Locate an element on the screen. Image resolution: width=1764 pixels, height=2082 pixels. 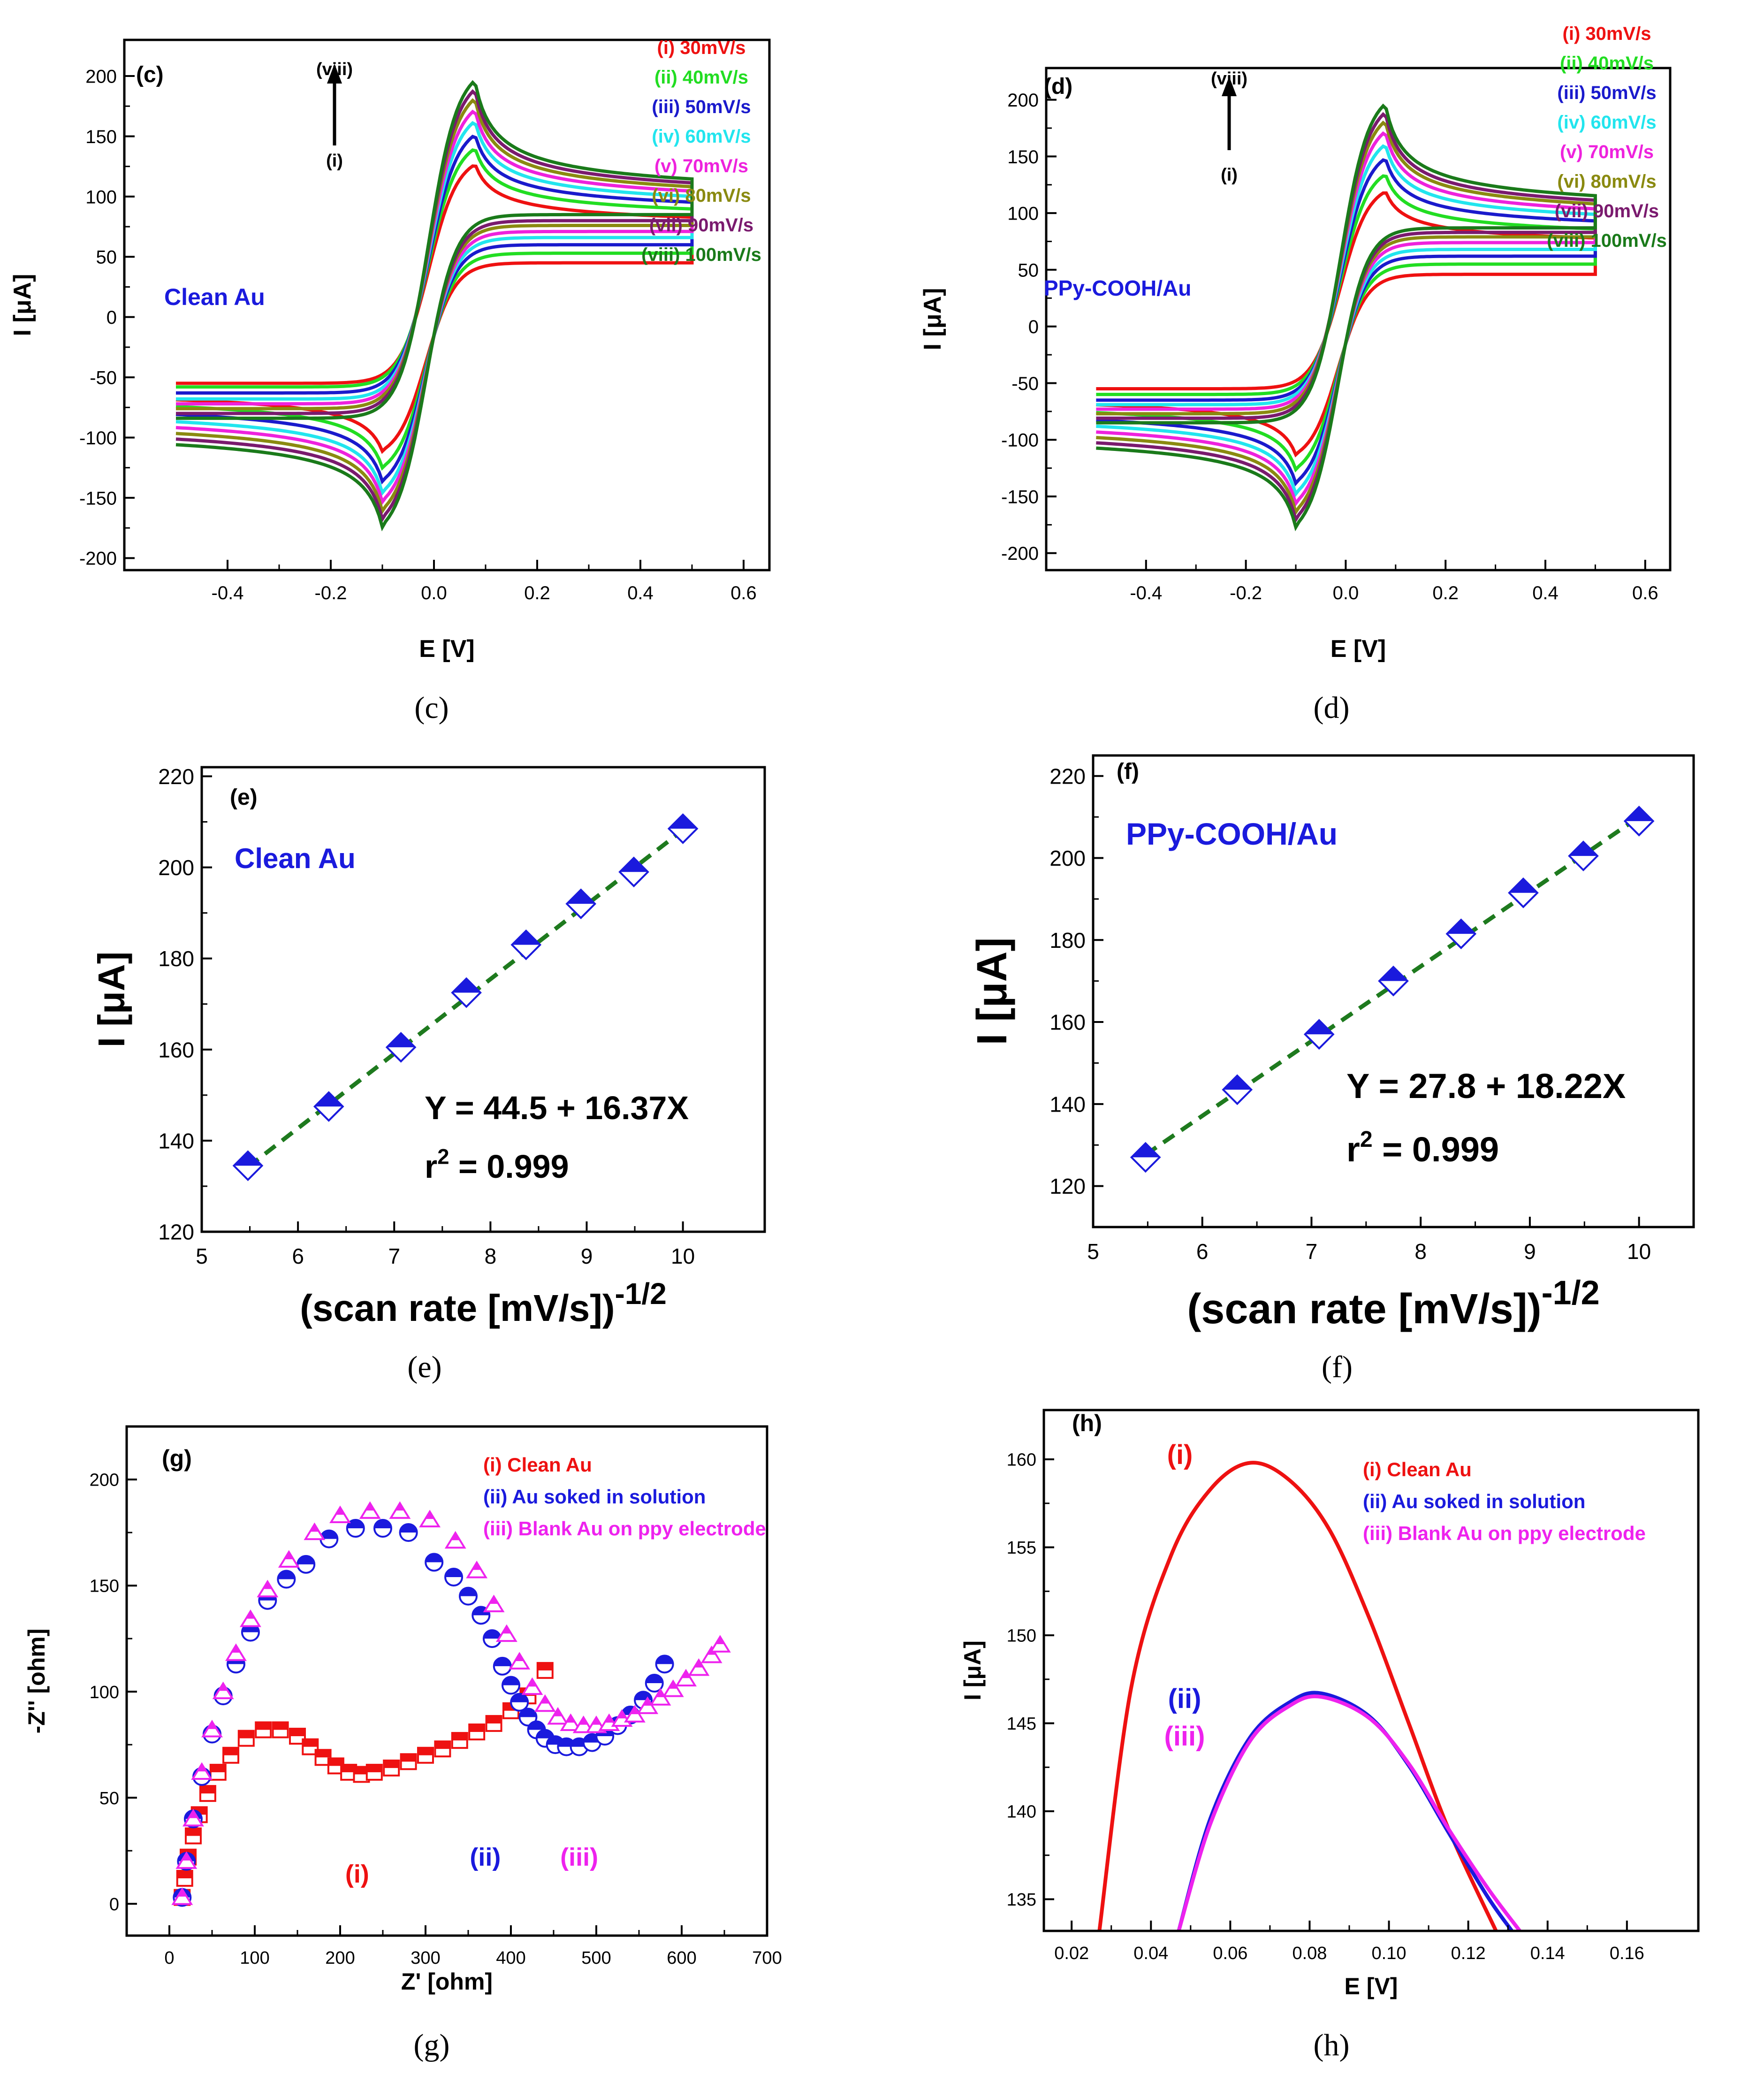
panel-tag-h: (h) is located at coordinates (1087, 1423).